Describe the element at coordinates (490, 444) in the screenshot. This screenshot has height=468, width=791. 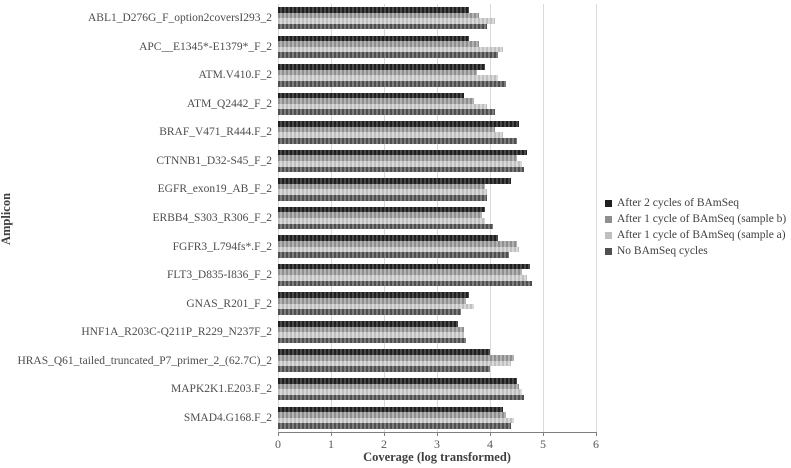
I see `x-tick-label: 4` at that location.